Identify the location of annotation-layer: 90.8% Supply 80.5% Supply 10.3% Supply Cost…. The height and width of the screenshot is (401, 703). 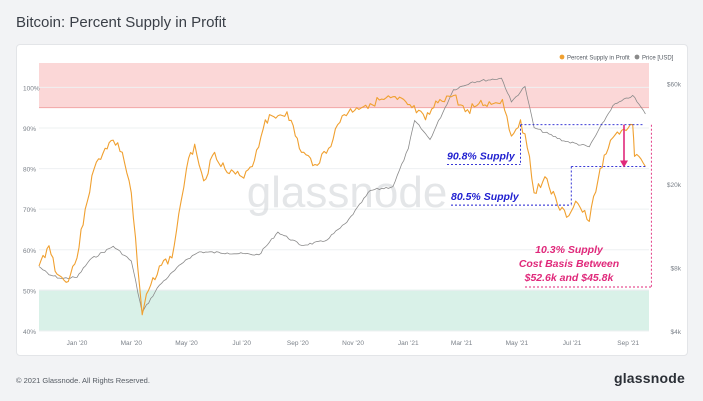
(549, 206).